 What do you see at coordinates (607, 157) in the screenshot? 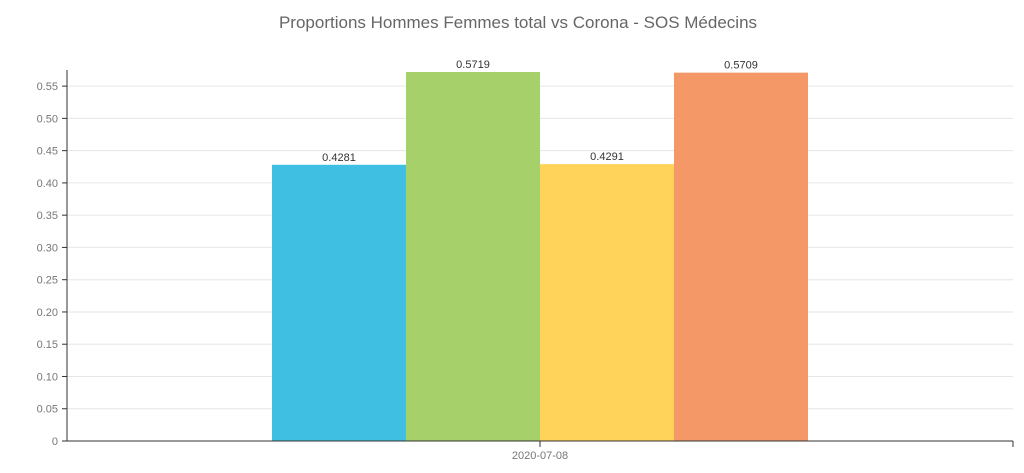
I see `data-label-series-3: 0.4291` at bounding box center [607, 157].